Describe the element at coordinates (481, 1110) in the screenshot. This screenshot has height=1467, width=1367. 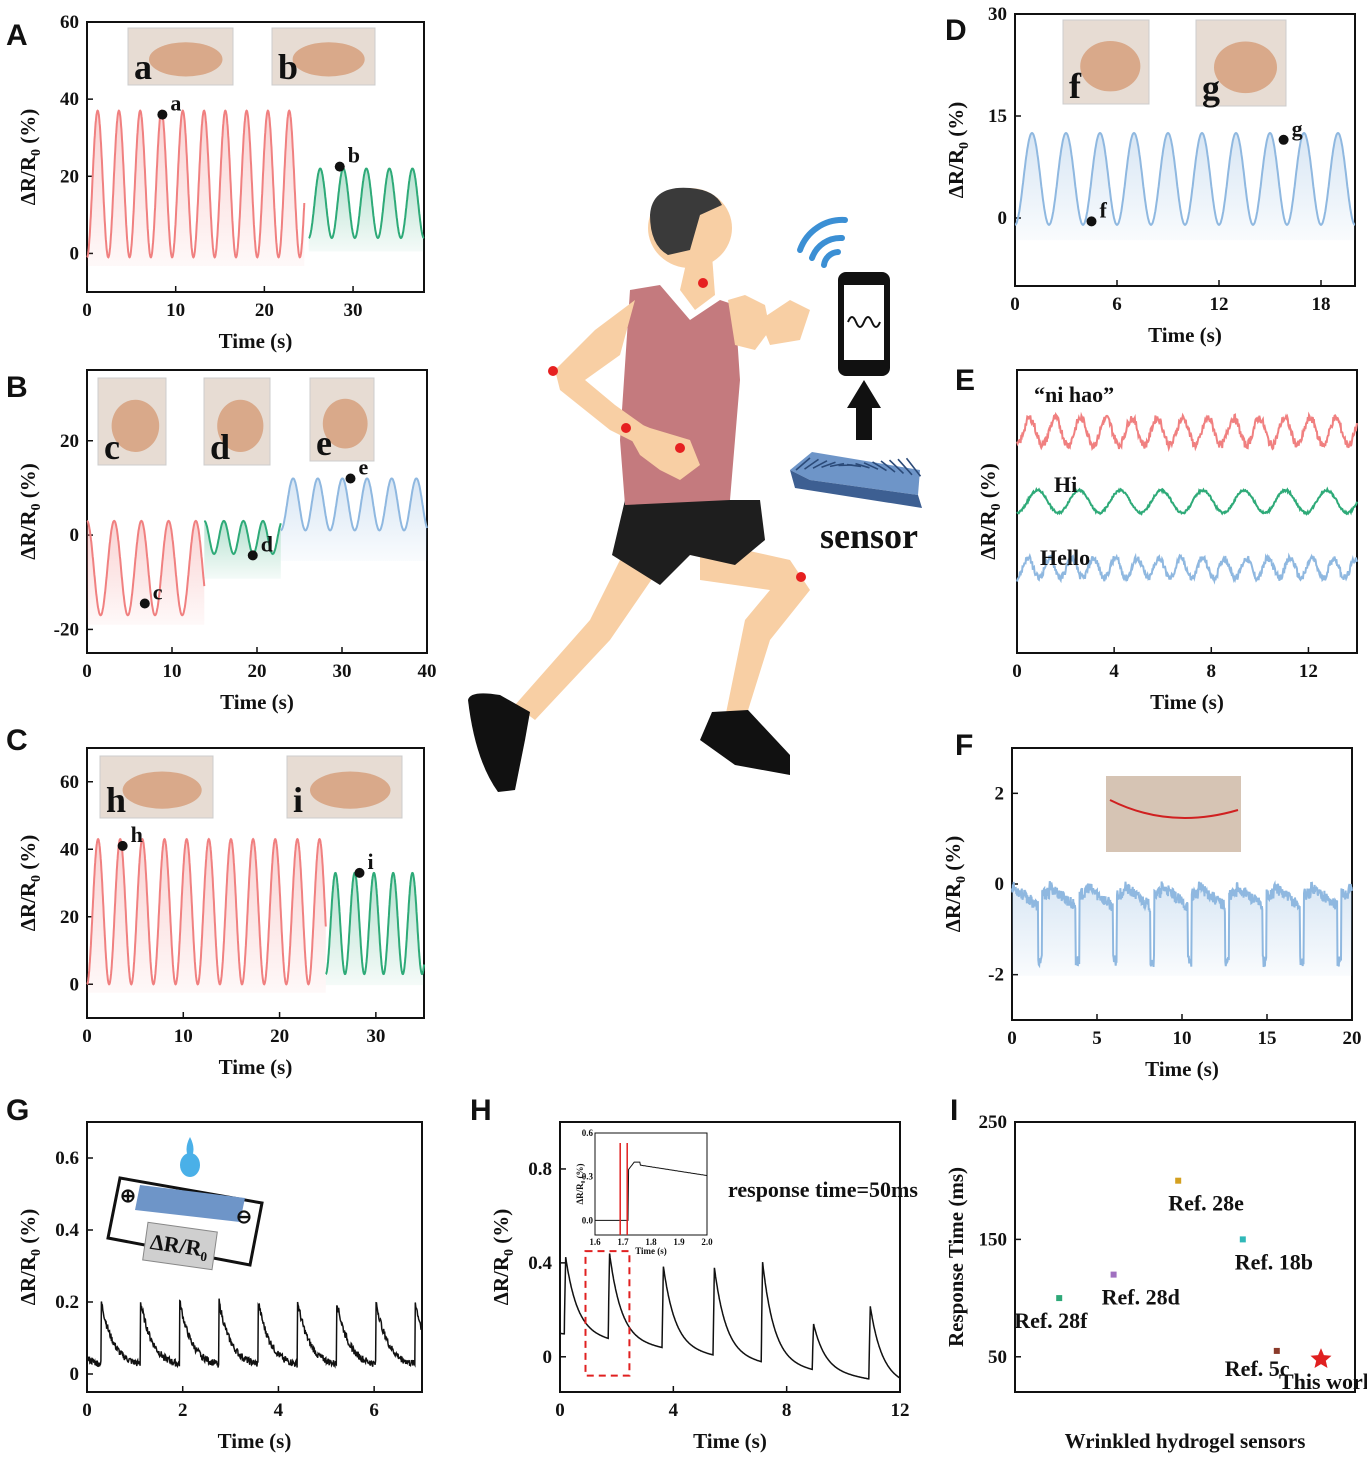
I see `svg-text: H` at that location.